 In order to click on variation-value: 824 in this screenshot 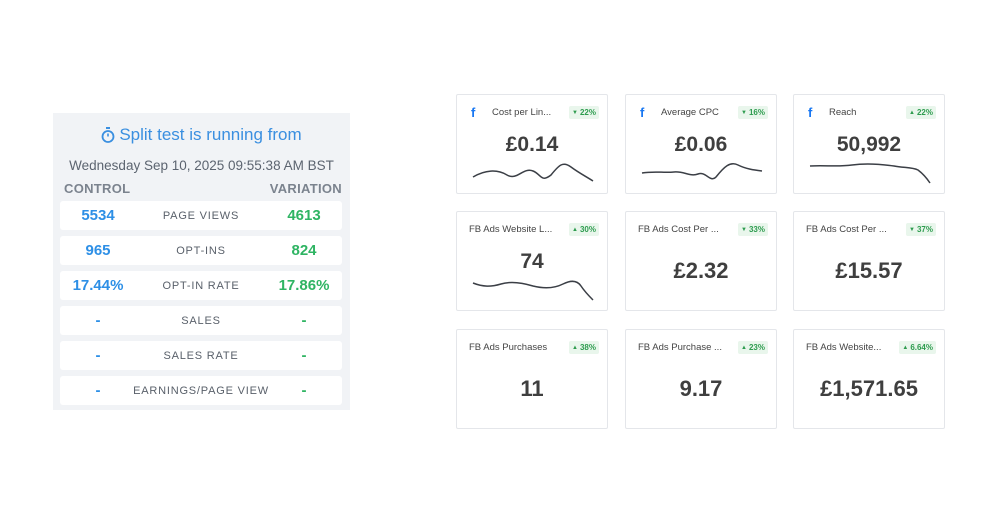, I will do `click(304, 250)`.